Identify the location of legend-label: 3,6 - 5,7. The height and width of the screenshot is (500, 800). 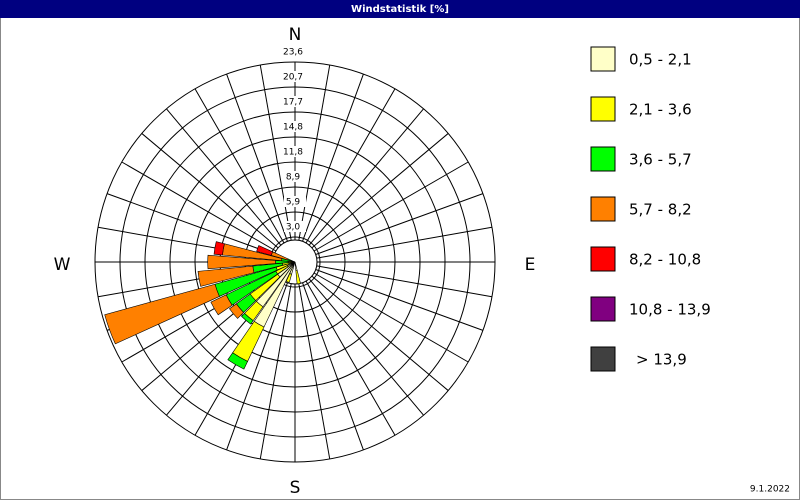
(660, 160).